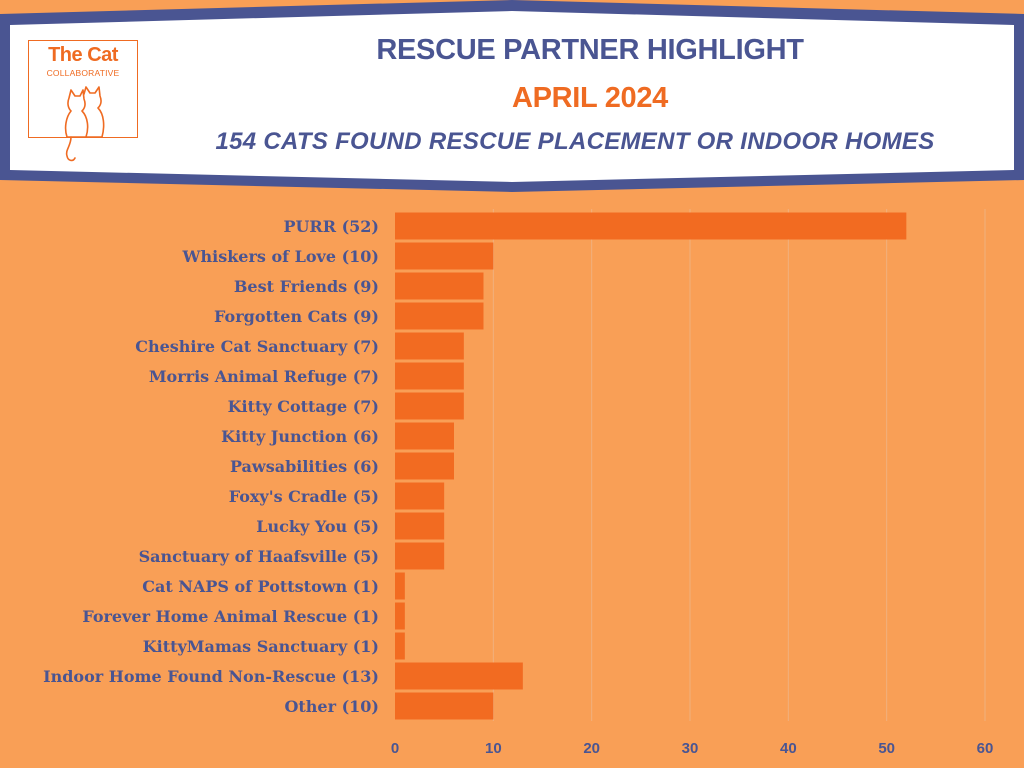 This screenshot has height=768, width=1024. I want to click on category-label: Morris Animal Refuge (7), so click(264, 376).